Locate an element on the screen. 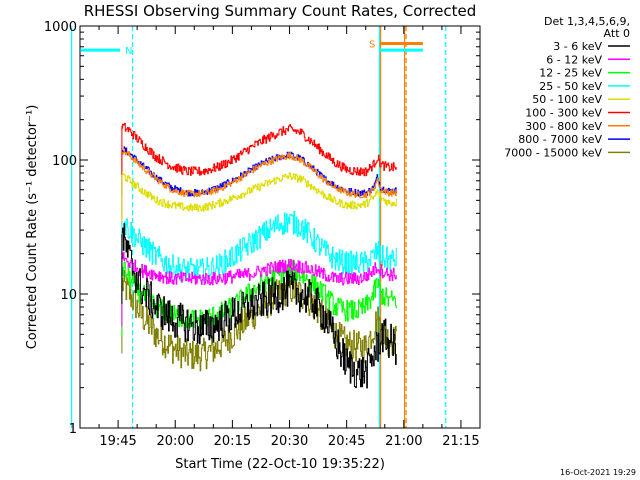  legend-entry-2: 12 - 25 keV is located at coordinates (570, 73).